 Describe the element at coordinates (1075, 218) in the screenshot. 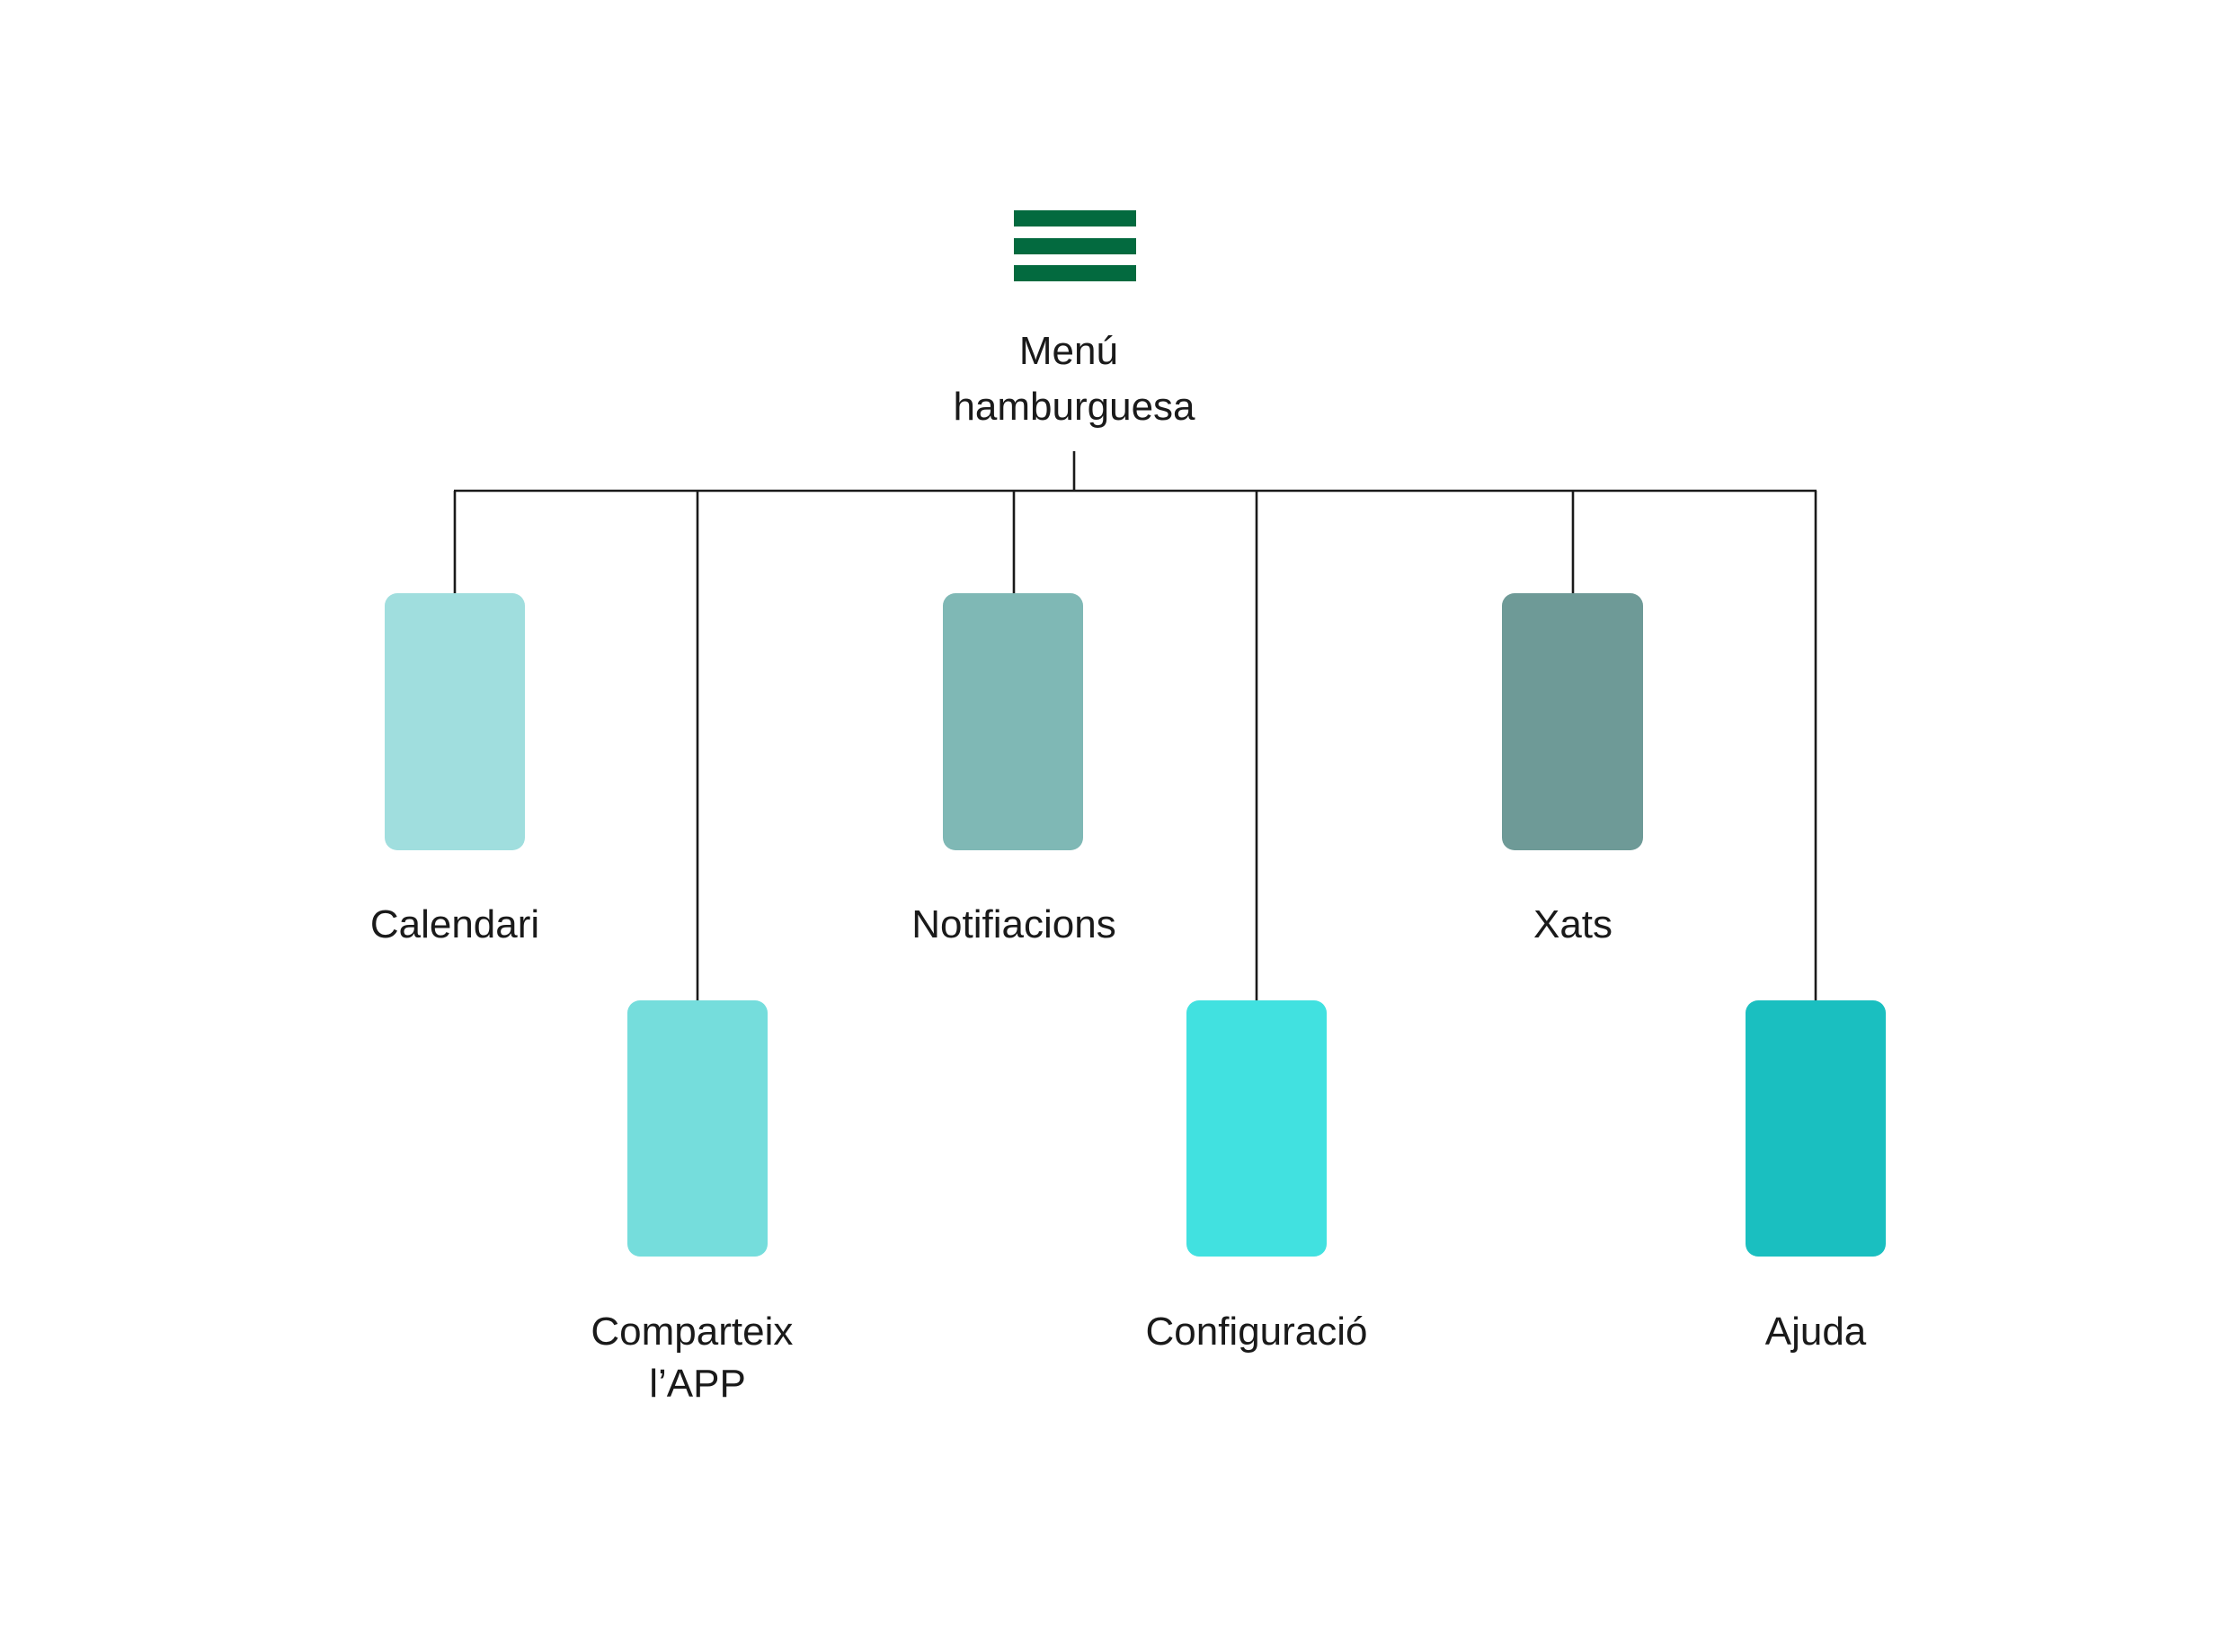

I see `hamburger-bar-top` at that location.